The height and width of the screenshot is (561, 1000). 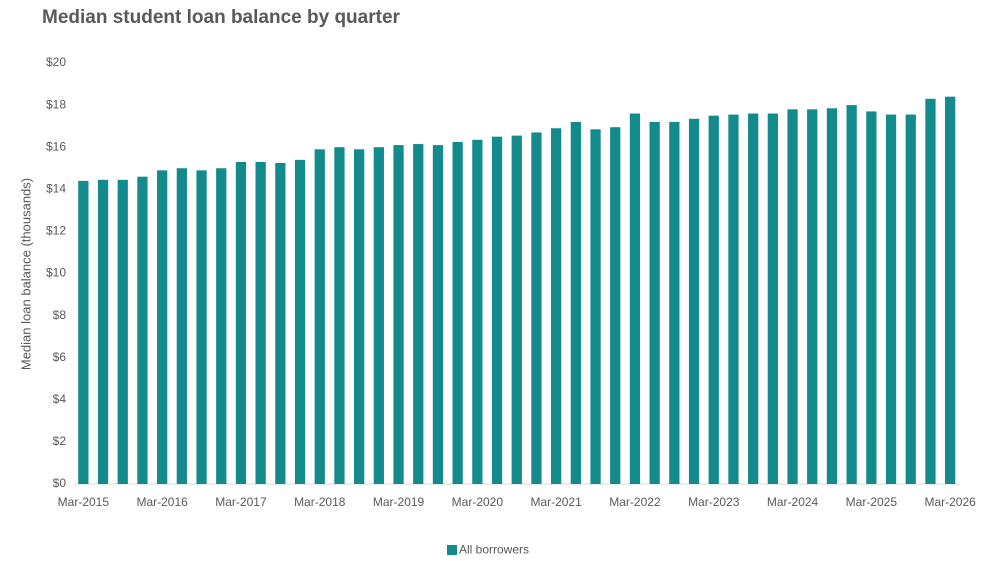 What do you see at coordinates (60, 315) in the screenshot?
I see `y-tick-label: $8` at bounding box center [60, 315].